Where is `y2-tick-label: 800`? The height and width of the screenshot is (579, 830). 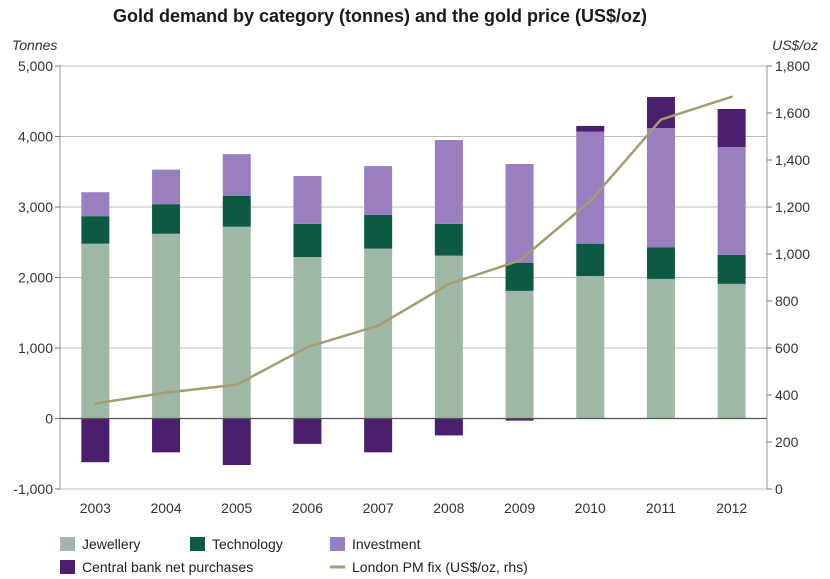 y2-tick-label: 800 is located at coordinates (787, 301).